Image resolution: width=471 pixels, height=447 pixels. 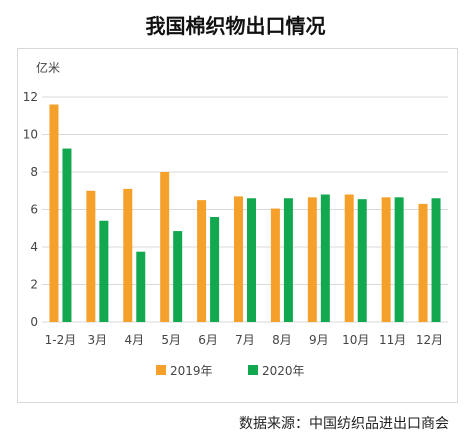 What do you see at coordinates (355, 340) in the screenshot?
I see `x-tick-label: 10月` at bounding box center [355, 340].